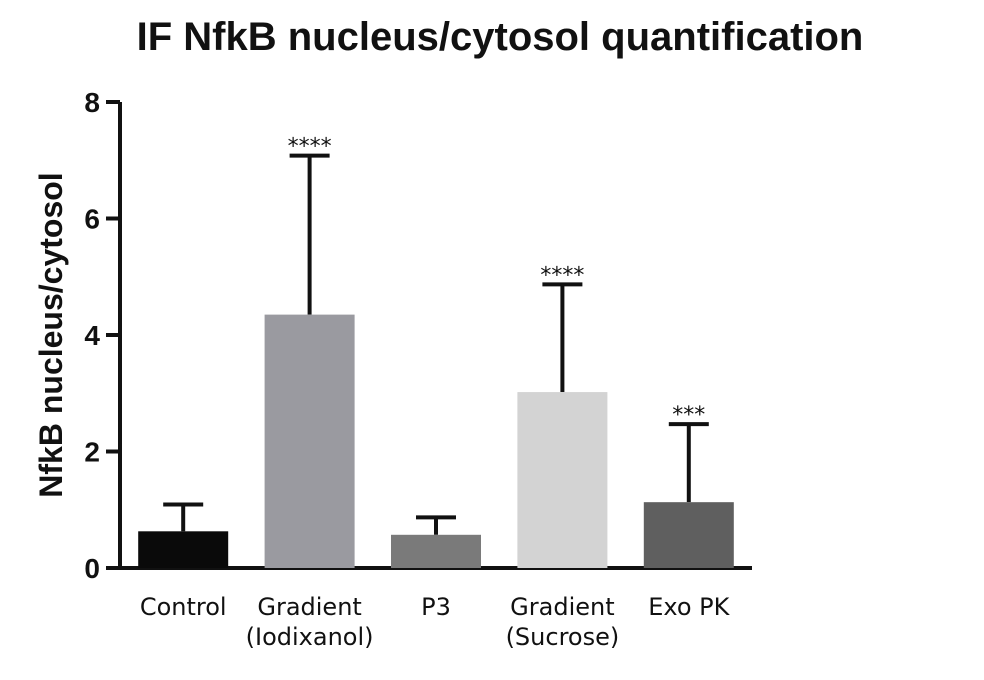 The height and width of the screenshot is (680, 984). Describe the element at coordinates (183, 607) in the screenshot. I see `x-tick-label: Control` at that location.